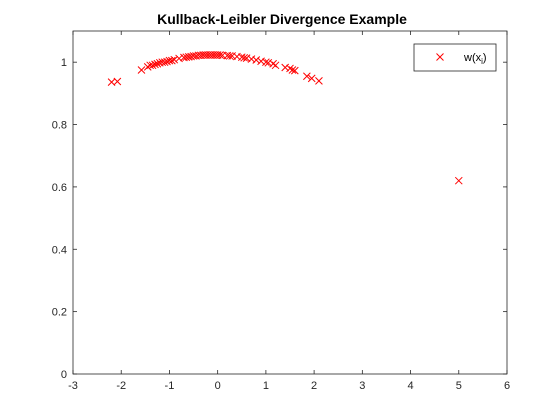 This screenshot has height=420, width=560. Describe the element at coordinates (59, 313) in the screenshot. I see `y-tick-label: 0.2` at that location.